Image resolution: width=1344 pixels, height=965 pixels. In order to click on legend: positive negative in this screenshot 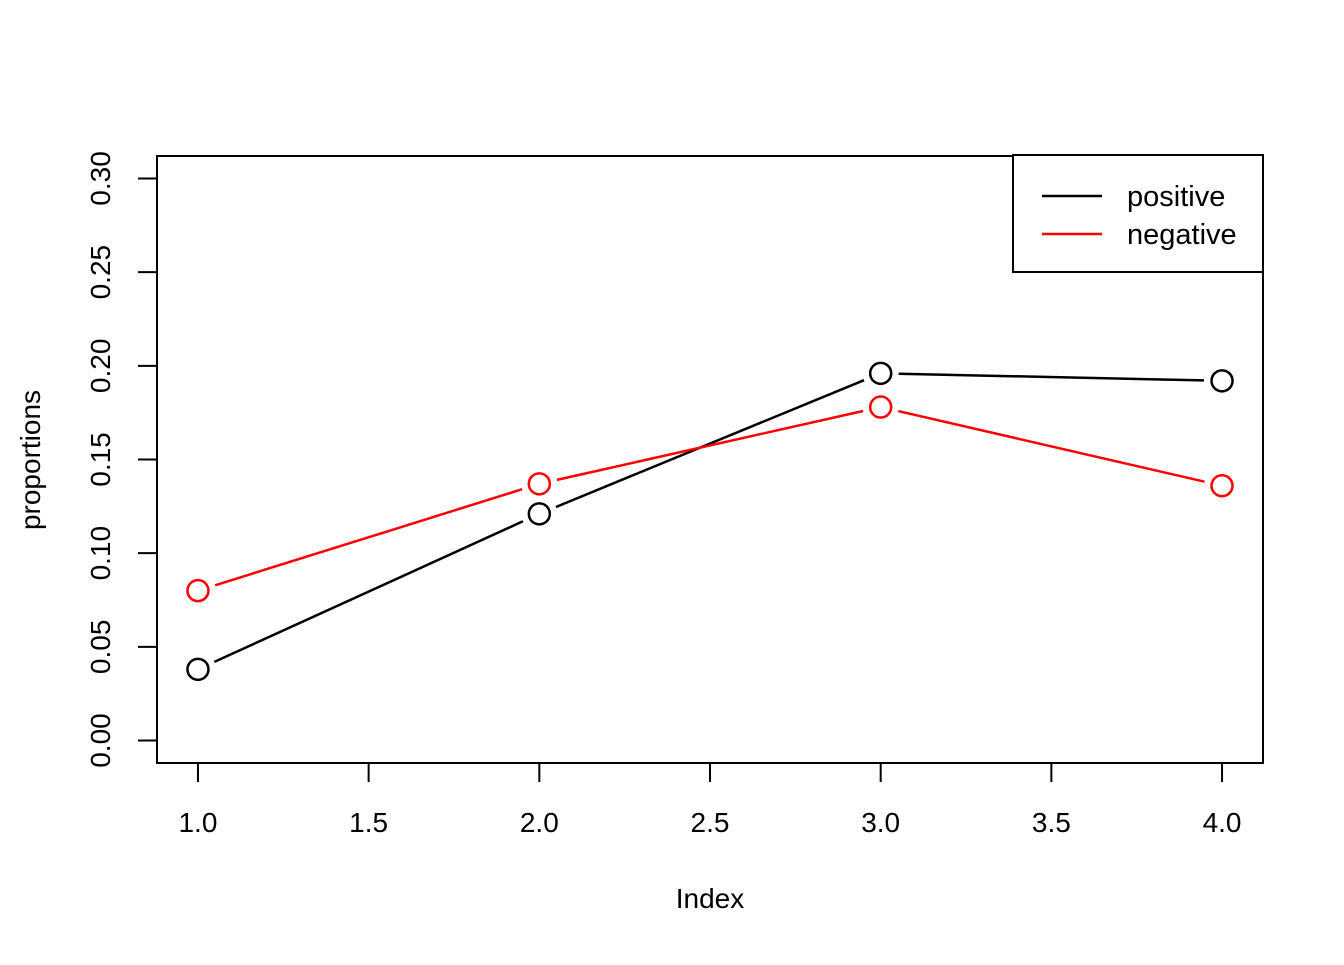, I will do `click(1138, 213)`.